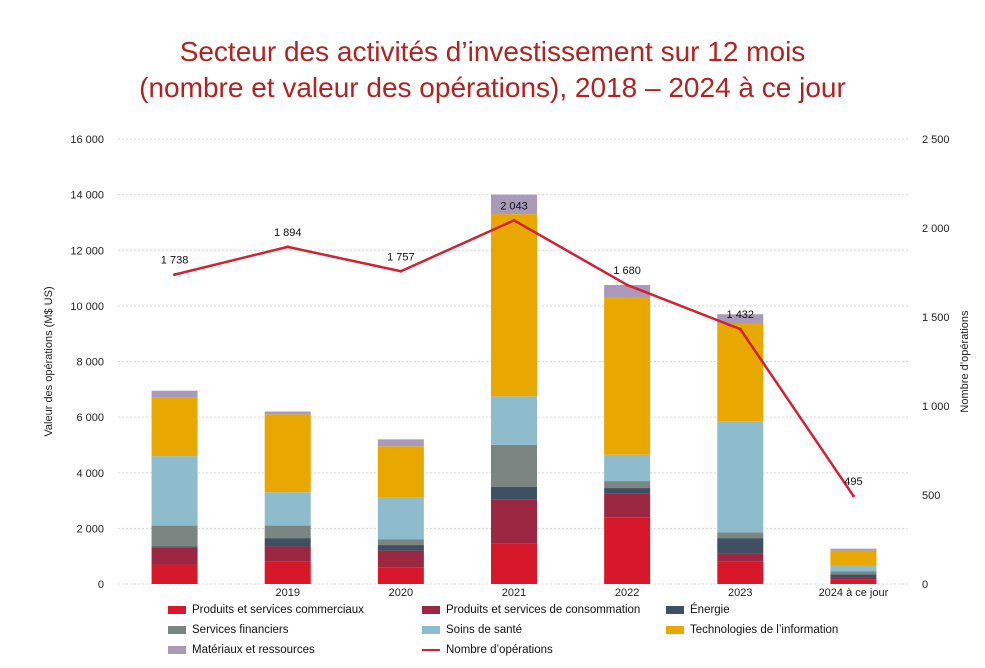  I want to click on y-right-tick-label: 0, so click(925, 585).